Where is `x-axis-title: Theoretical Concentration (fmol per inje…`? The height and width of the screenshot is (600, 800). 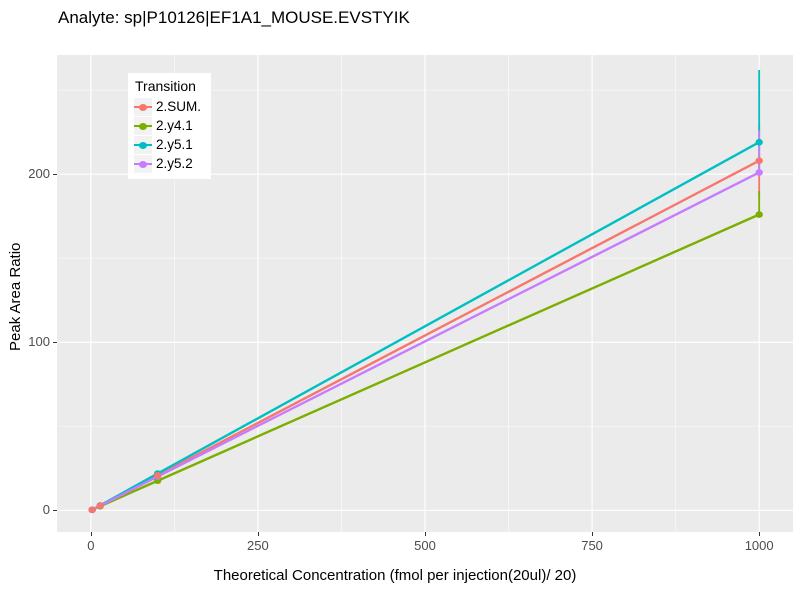 x-axis-title: Theoretical Concentration (fmol per inje… is located at coordinates (395, 575).